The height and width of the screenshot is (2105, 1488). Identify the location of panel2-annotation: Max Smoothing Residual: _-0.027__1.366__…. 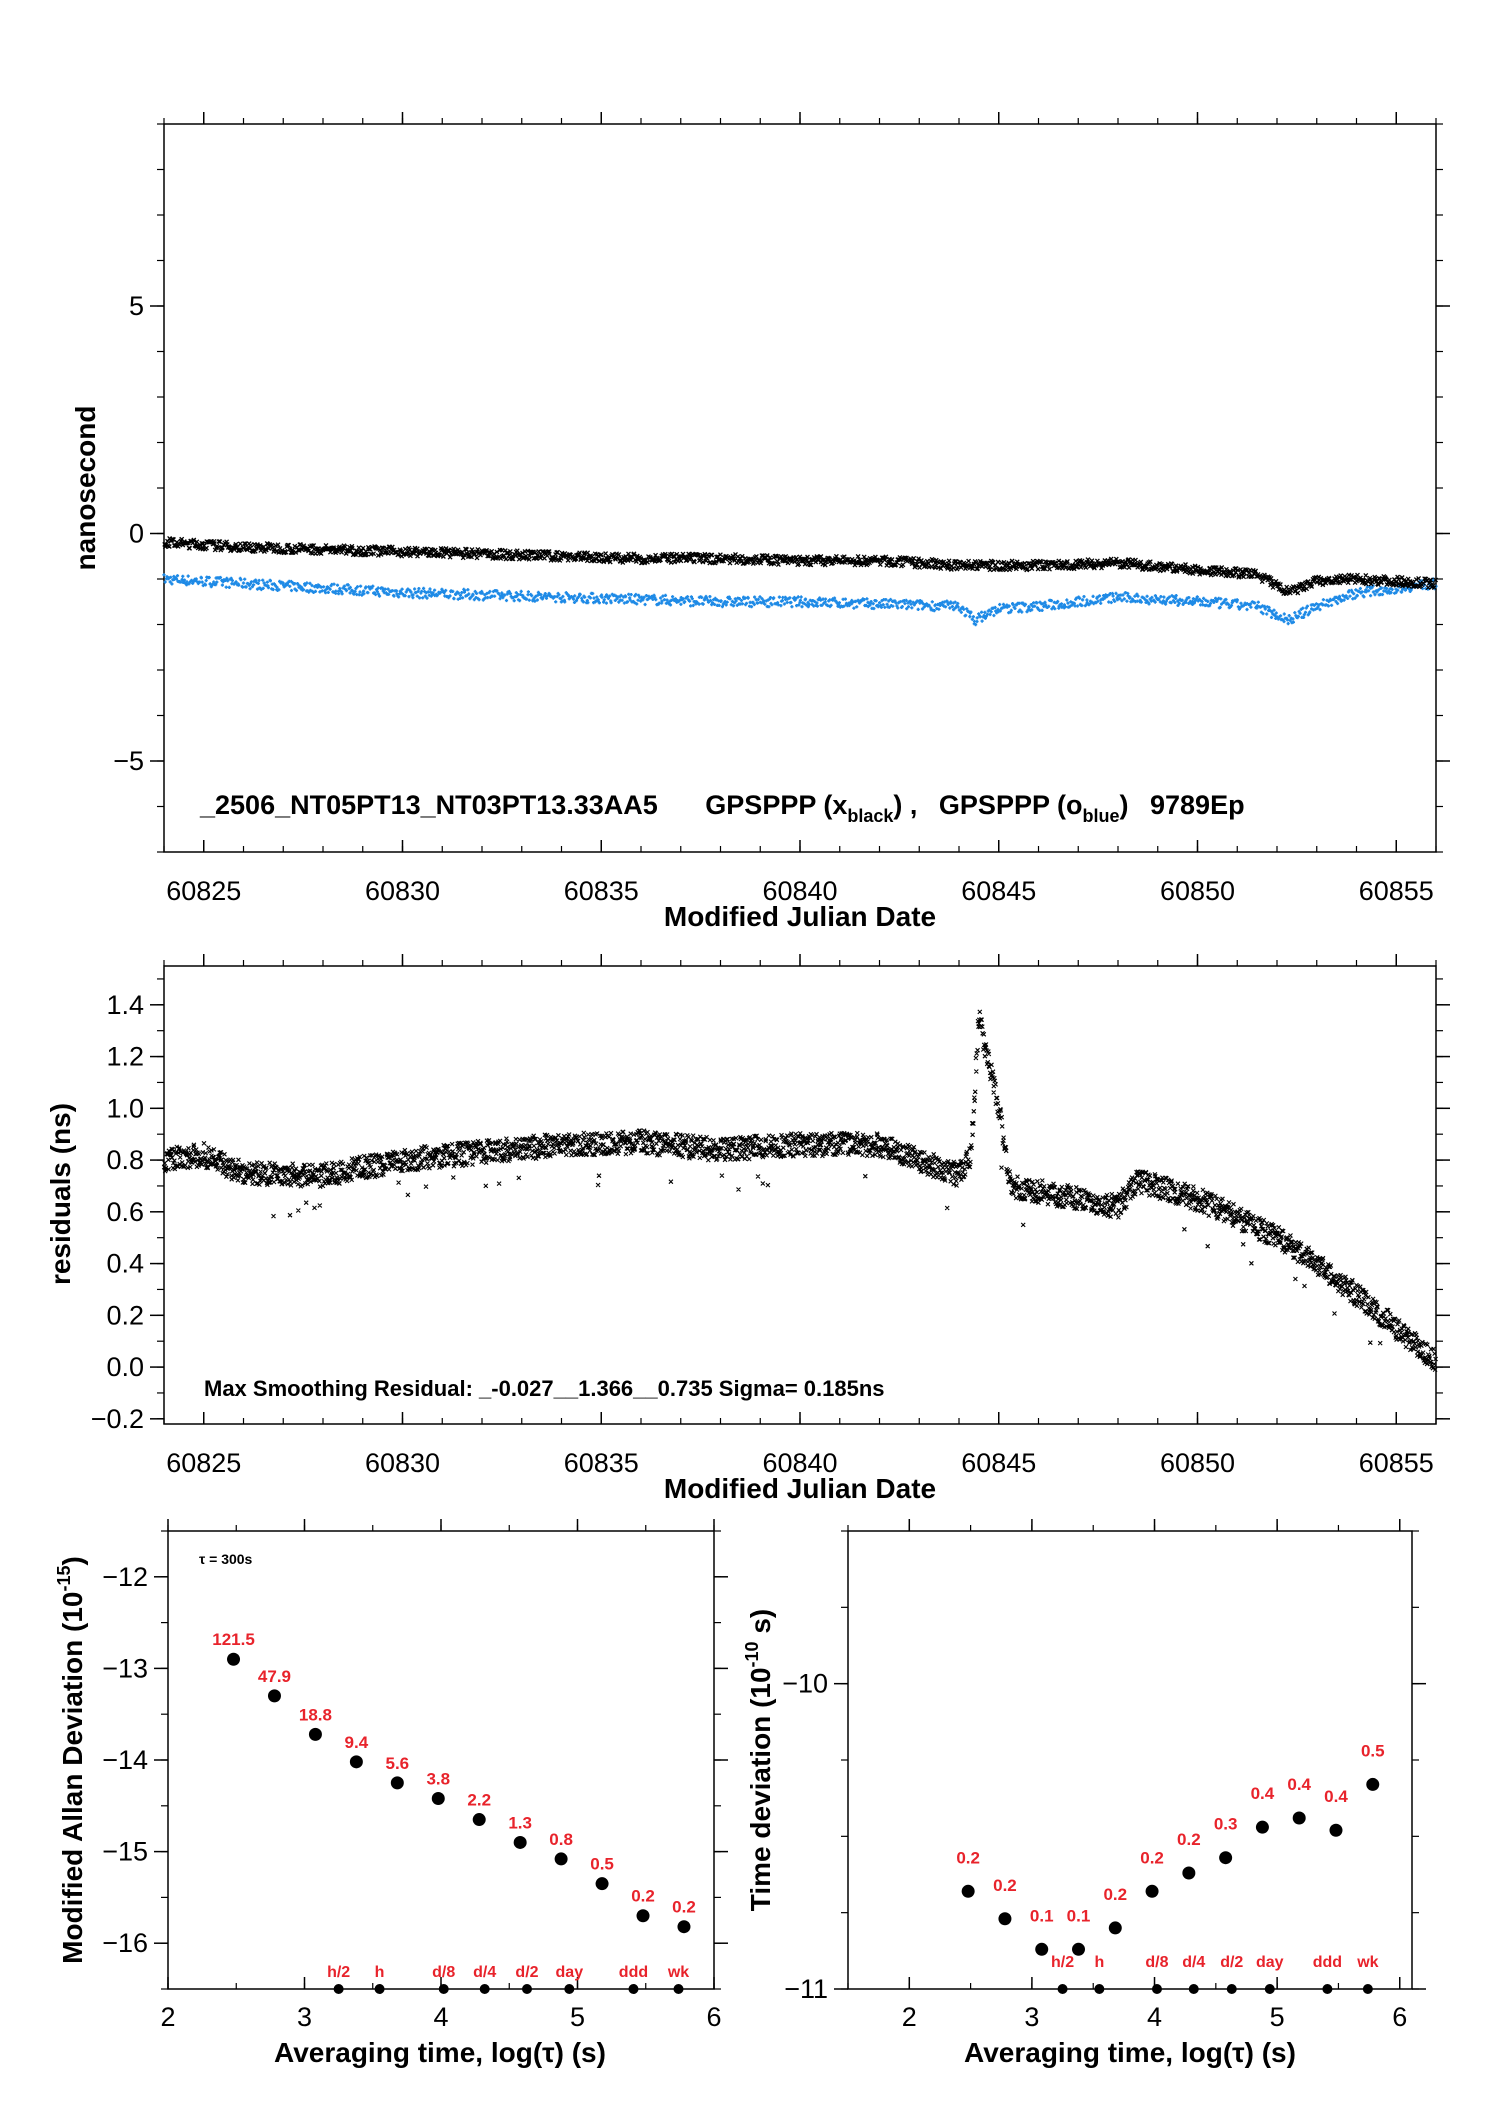
(544, 1388).